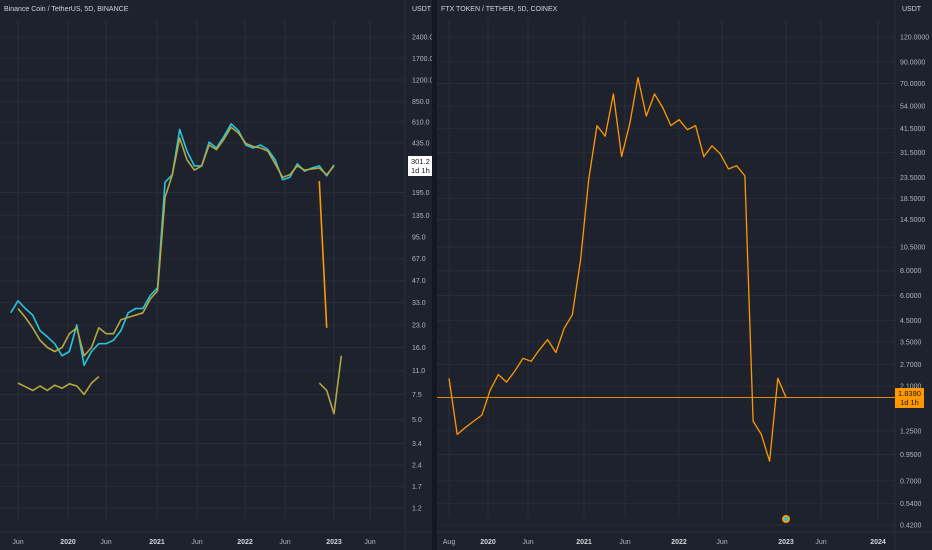 This screenshot has width=932, height=550. I want to click on bnb-last-price: 301.2, so click(420, 161).